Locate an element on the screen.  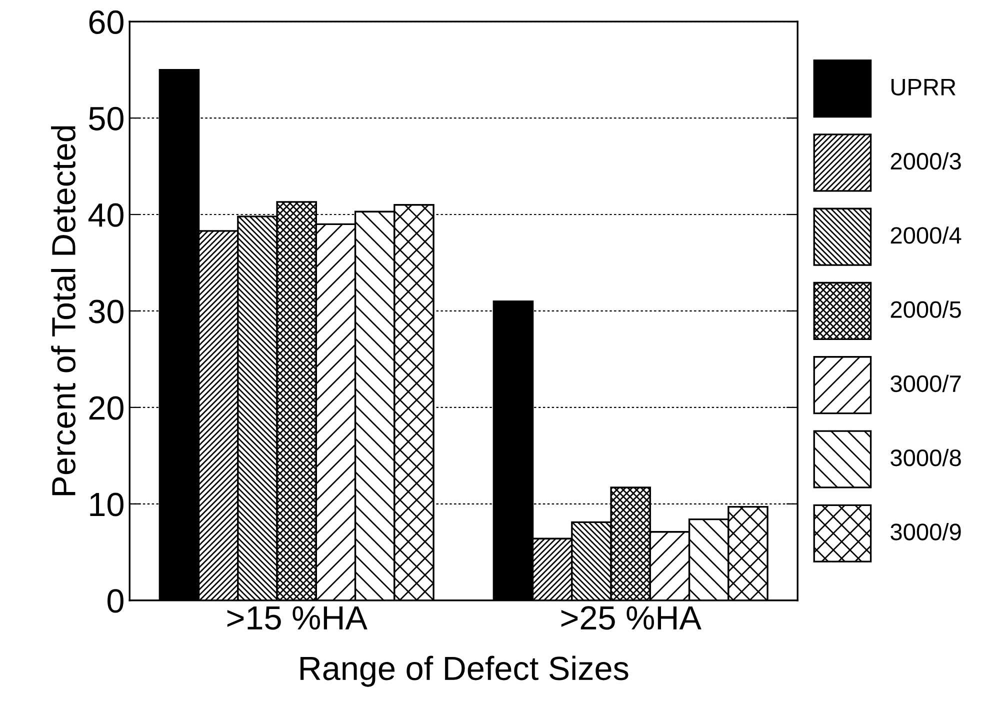
x-tick-label: >25 %HA is located at coordinates (631, 618).